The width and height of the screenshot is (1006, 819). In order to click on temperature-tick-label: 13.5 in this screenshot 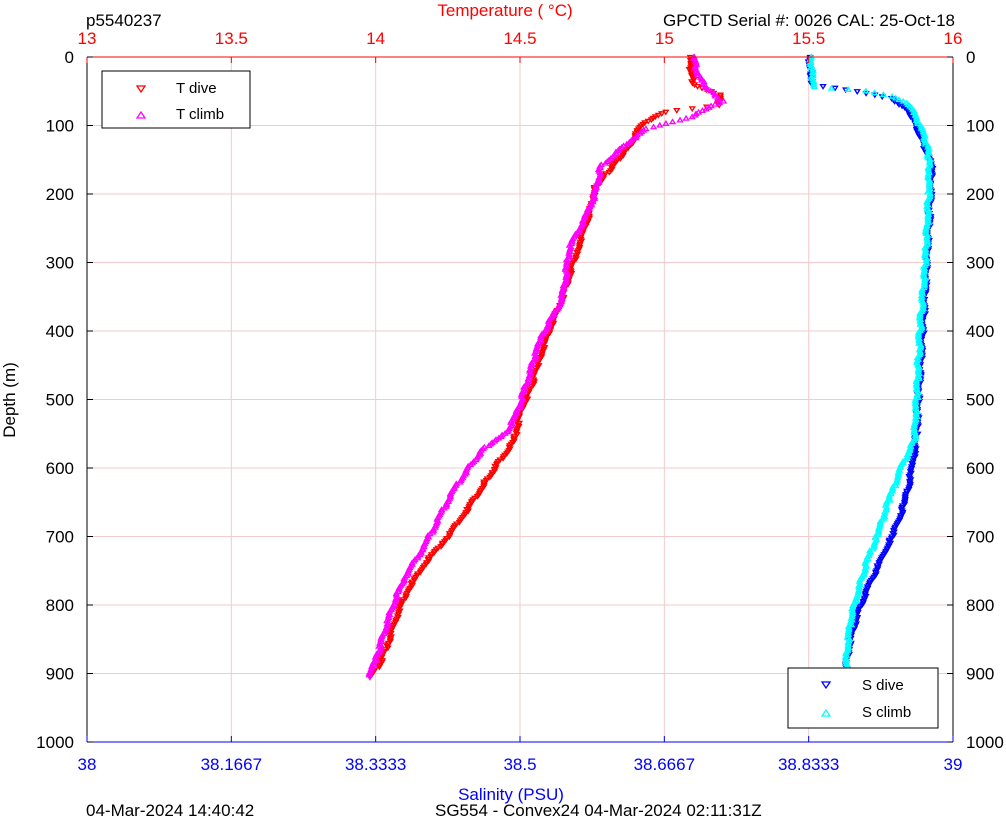, I will do `click(231, 38)`.